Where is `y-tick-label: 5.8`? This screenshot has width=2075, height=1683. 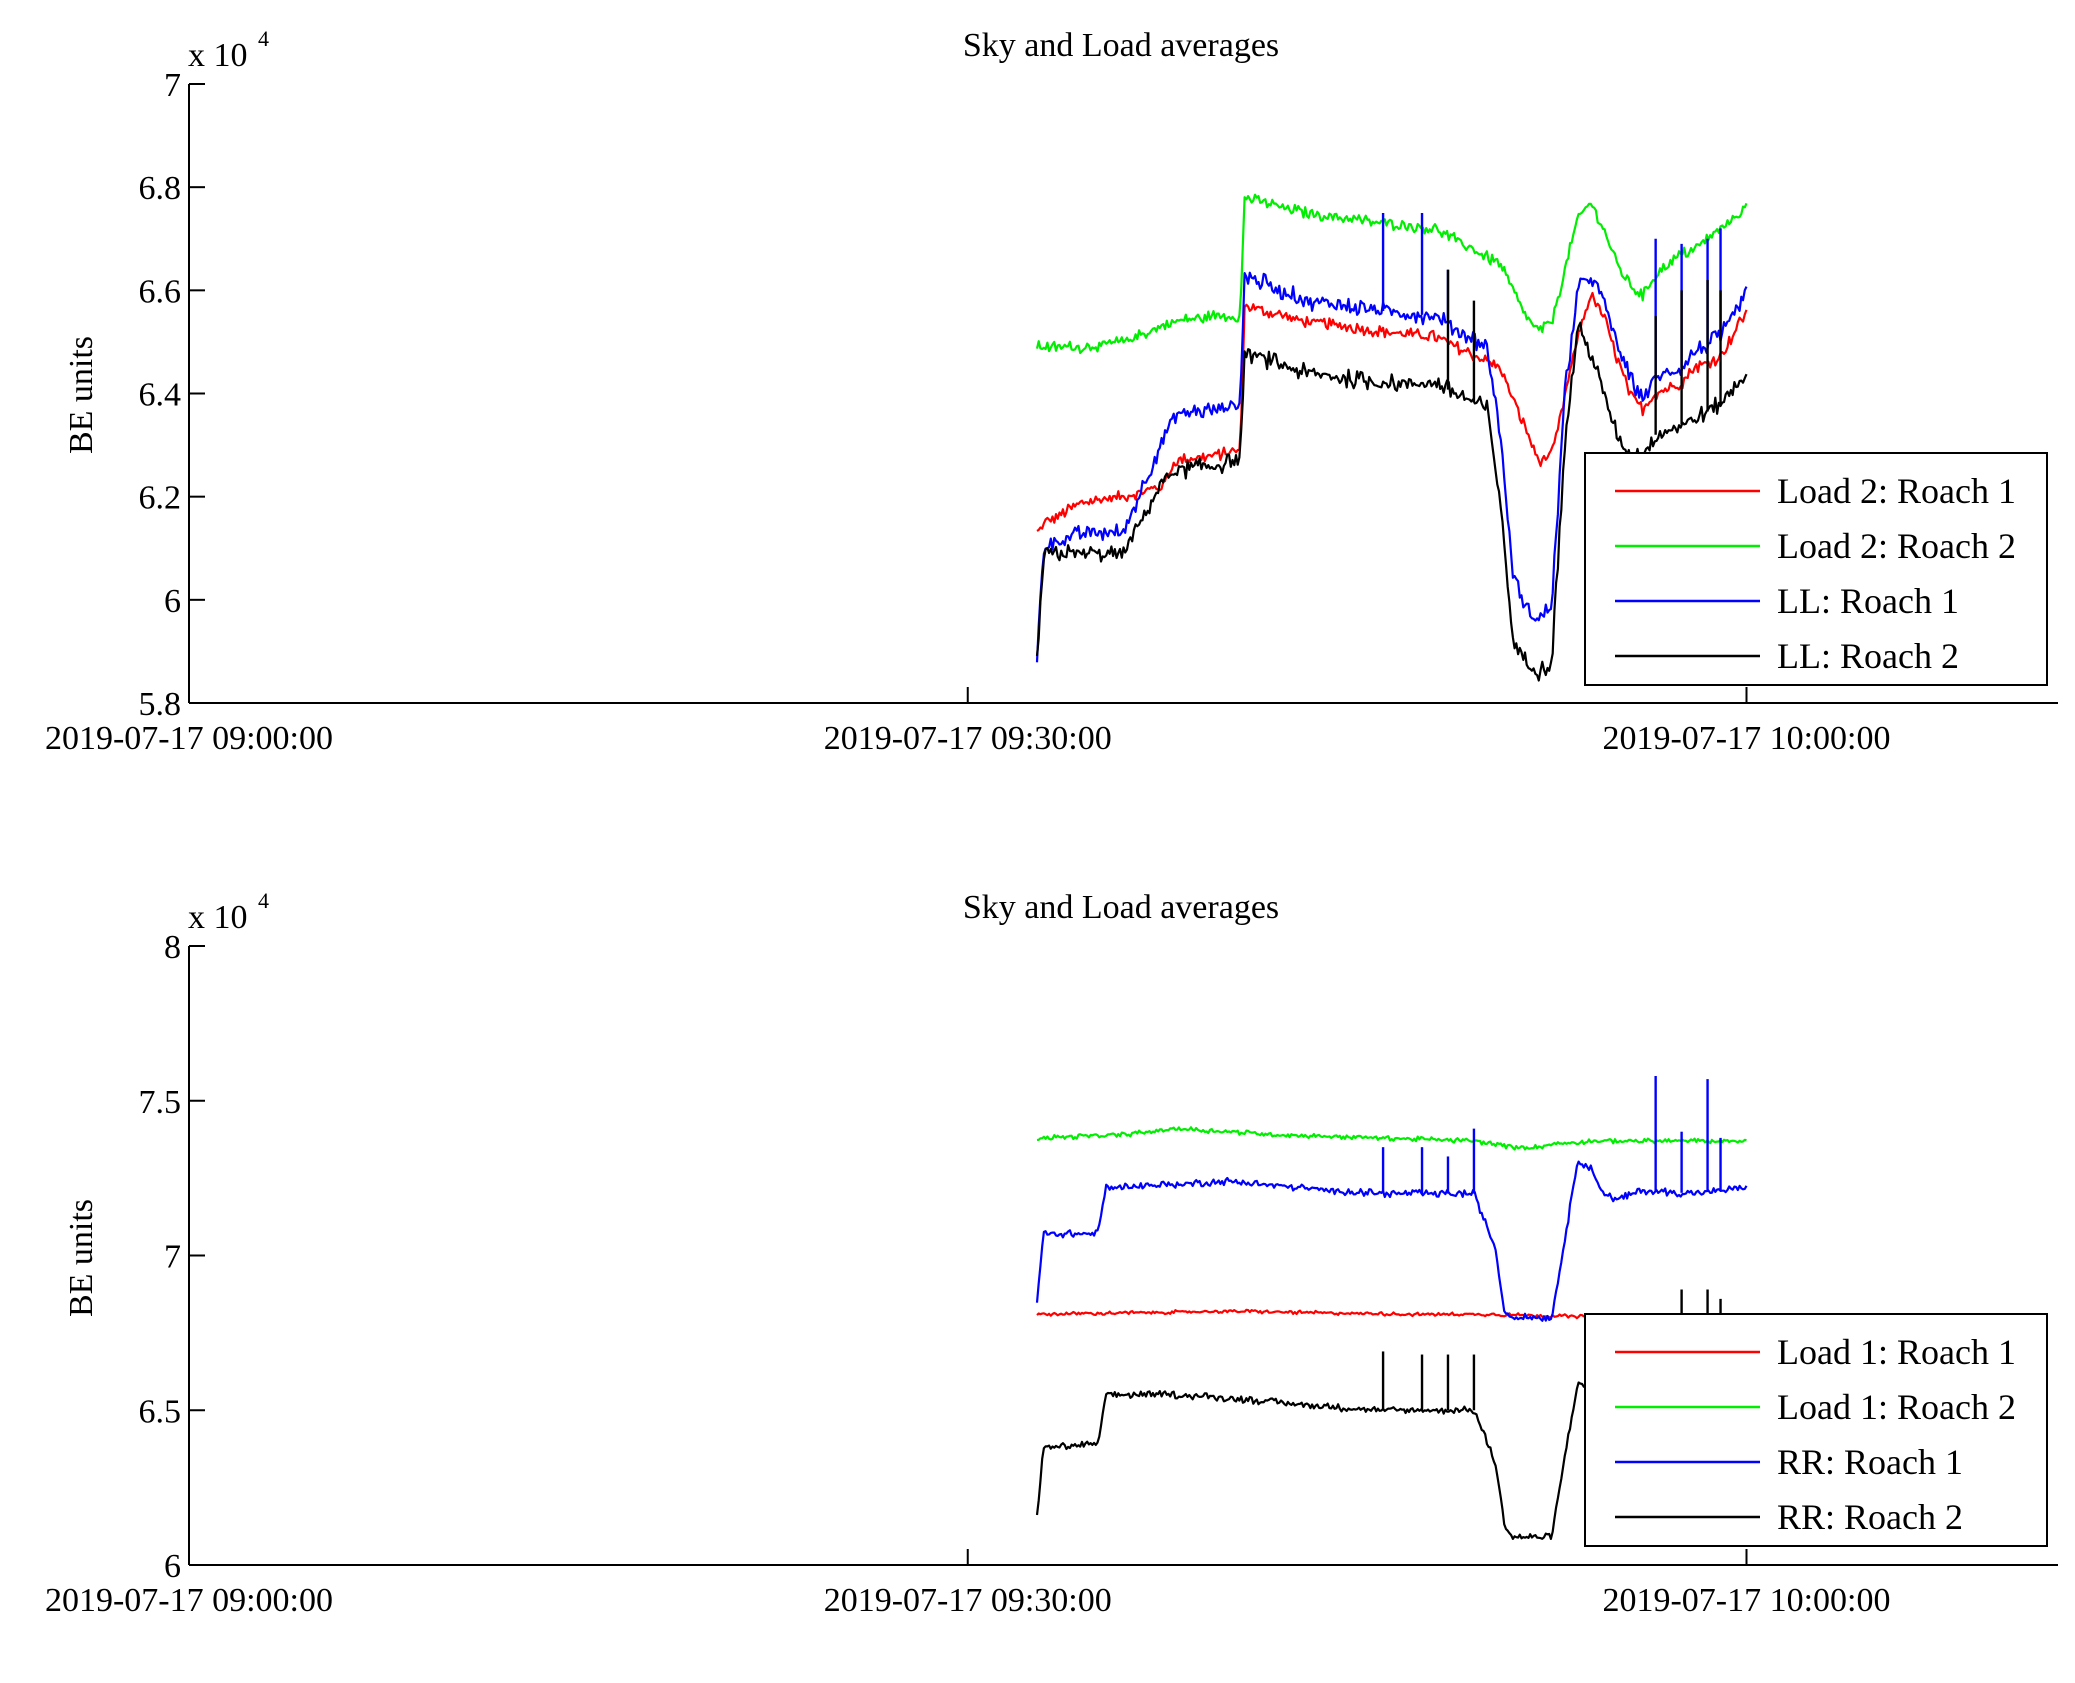
y-tick-label: 5.8 is located at coordinates (160, 704).